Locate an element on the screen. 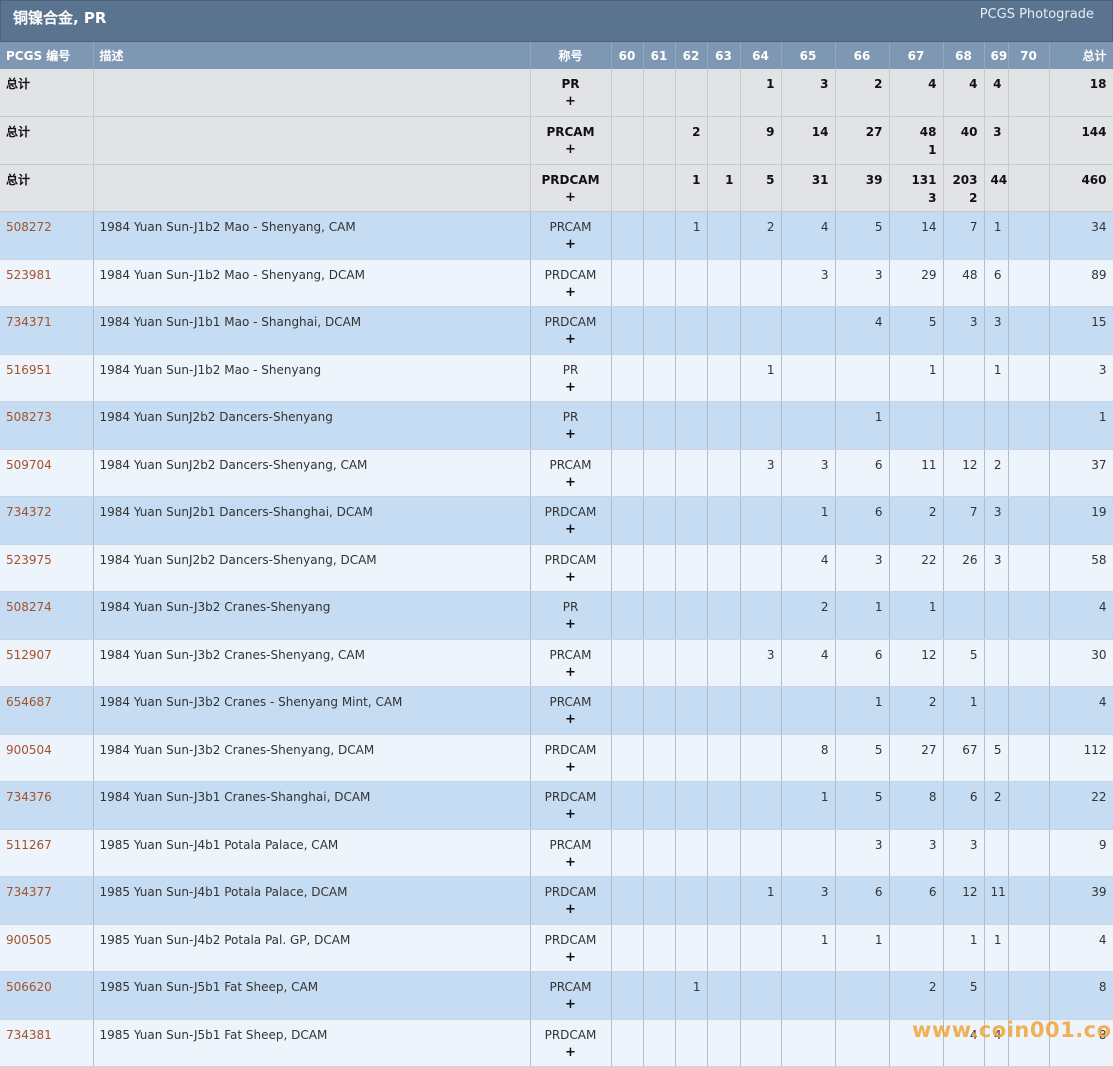 This screenshot has width=1113, height=1067. pcgs-code-link: 734381 is located at coordinates (29, 1034).